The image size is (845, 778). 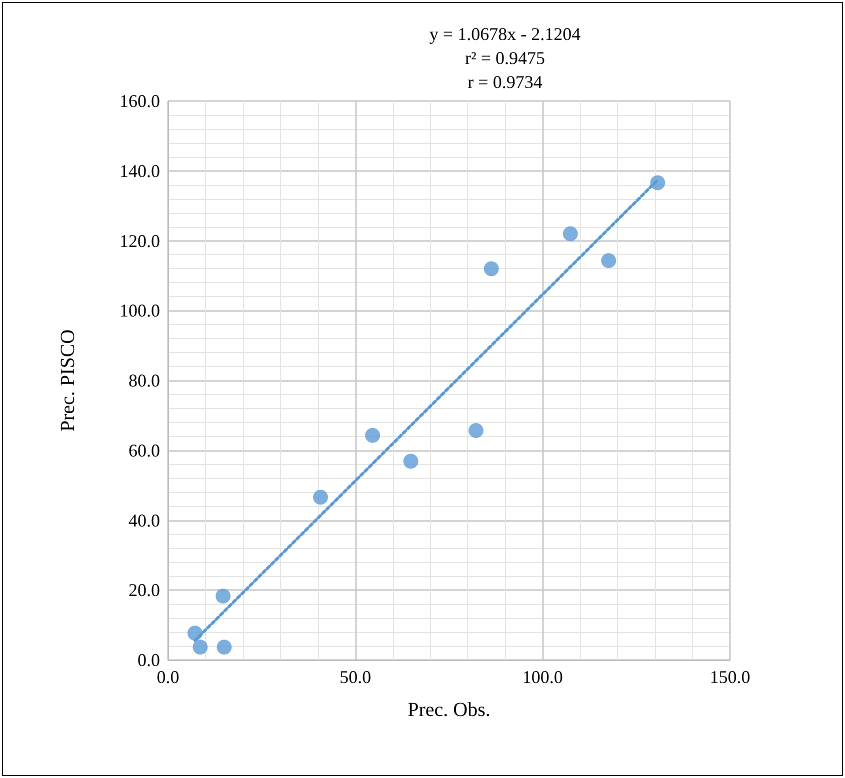 I want to click on x-axis-title: Prec. Obs., so click(x=449, y=710).